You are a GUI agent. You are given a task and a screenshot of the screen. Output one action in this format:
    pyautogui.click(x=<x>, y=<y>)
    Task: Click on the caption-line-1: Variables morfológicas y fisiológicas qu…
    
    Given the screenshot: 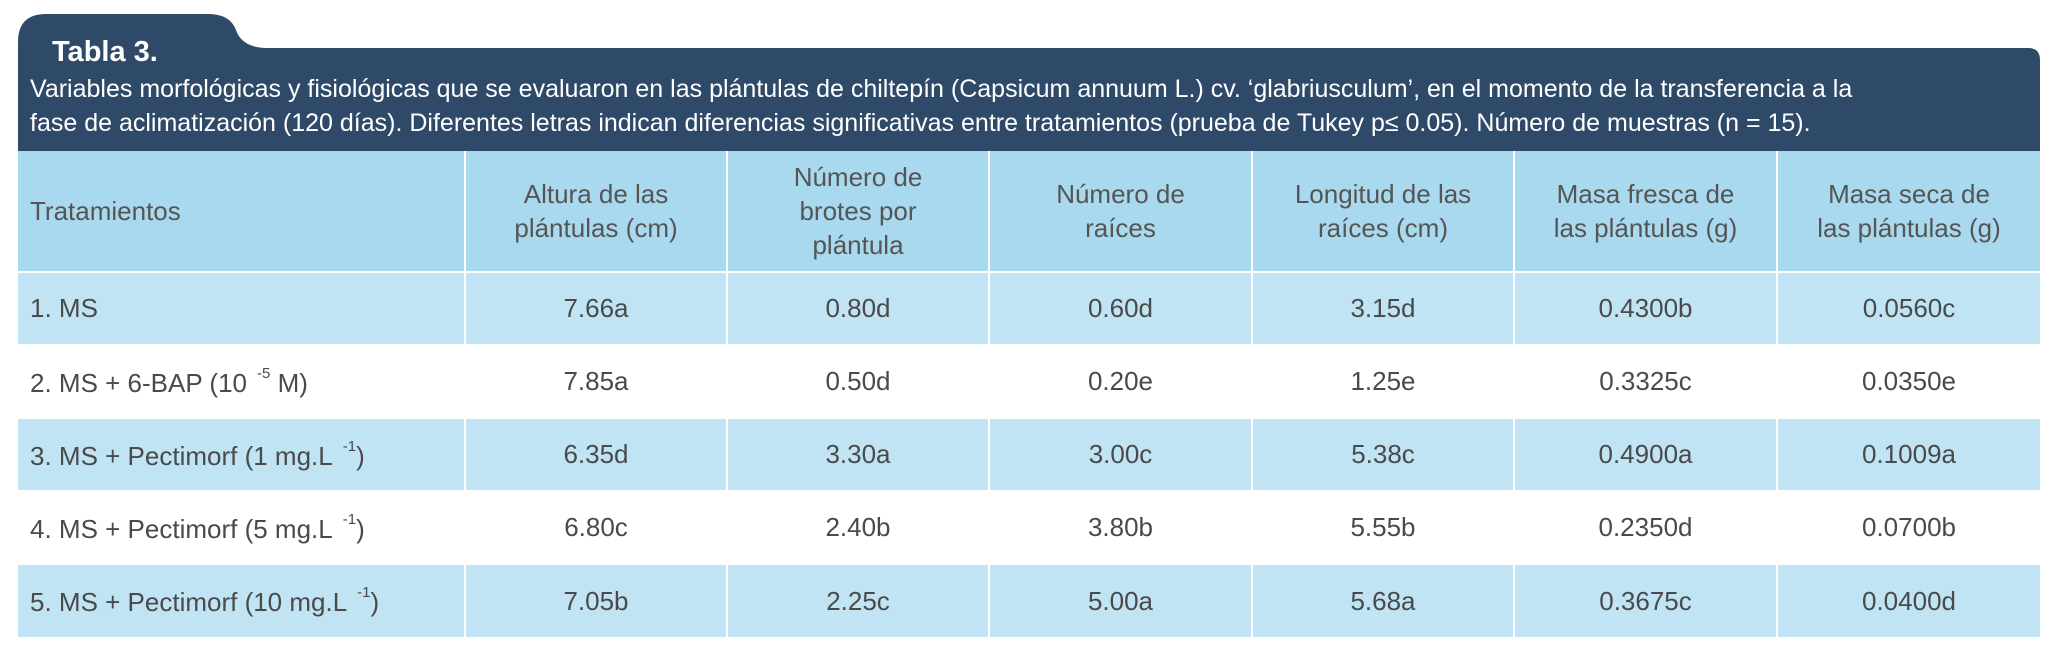 What is the action you would take?
    pyautogui.click(x=941, y=89)
    